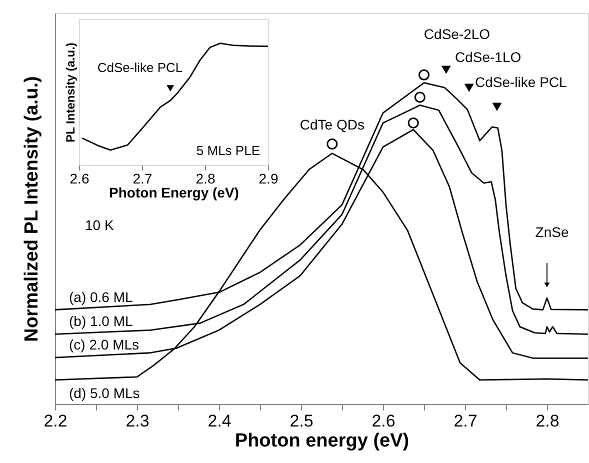 This screenshot has width=589, height=463. I want to click on series-label: (a) 0.6 ML, so click(101, 296).